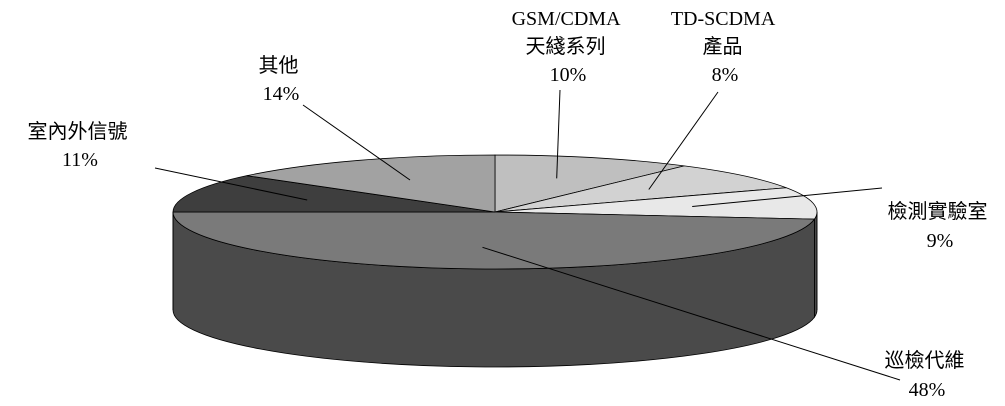 Image resolution: width=1005 pixels, height=406 pixels. What do you see at coordinates (281, 94) in the screenshot?
I see `label-other-value: 14%` at bounding box center [281, 94].